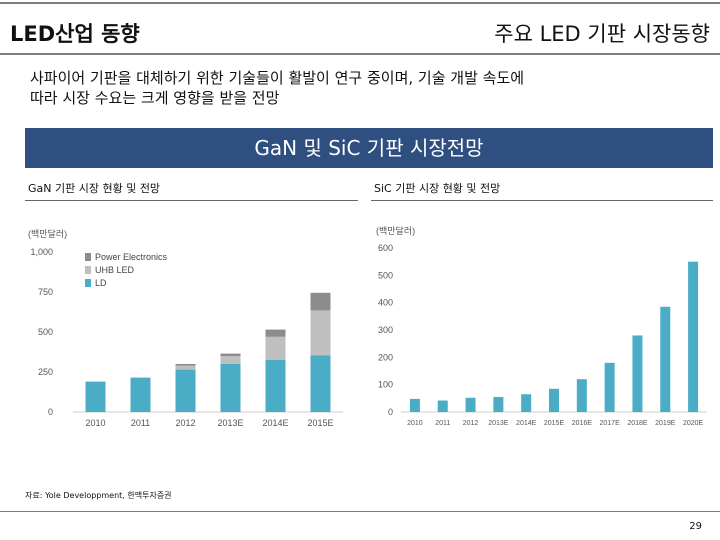 The width and height of the screenshot is (720, 540). Describe the element at coordinates (695, 526) in the screenshot. I see `page-number: 29` at that location.